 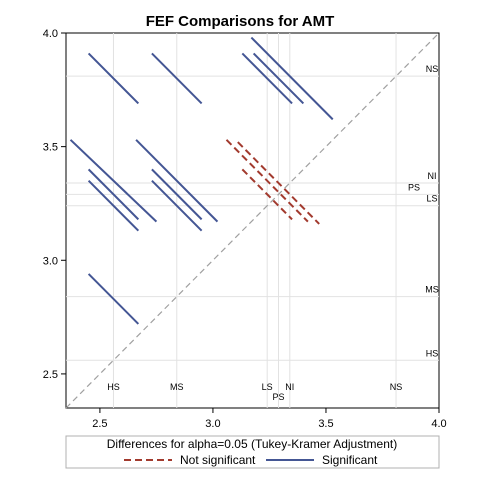 I want to click on y-group-label-hs: HS, so click(x=432, y=353).